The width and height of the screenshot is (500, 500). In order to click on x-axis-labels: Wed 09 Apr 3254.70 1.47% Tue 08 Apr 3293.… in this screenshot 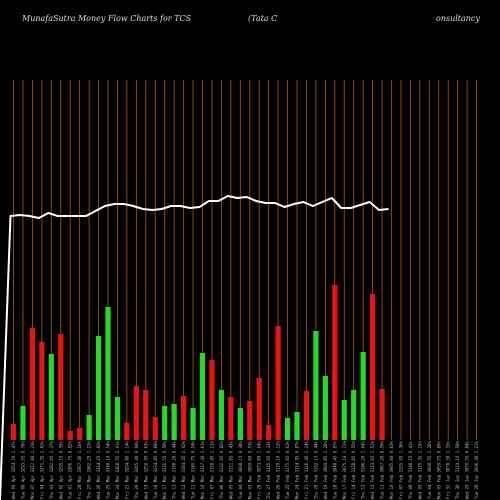, I will do `click(245, 470)`.